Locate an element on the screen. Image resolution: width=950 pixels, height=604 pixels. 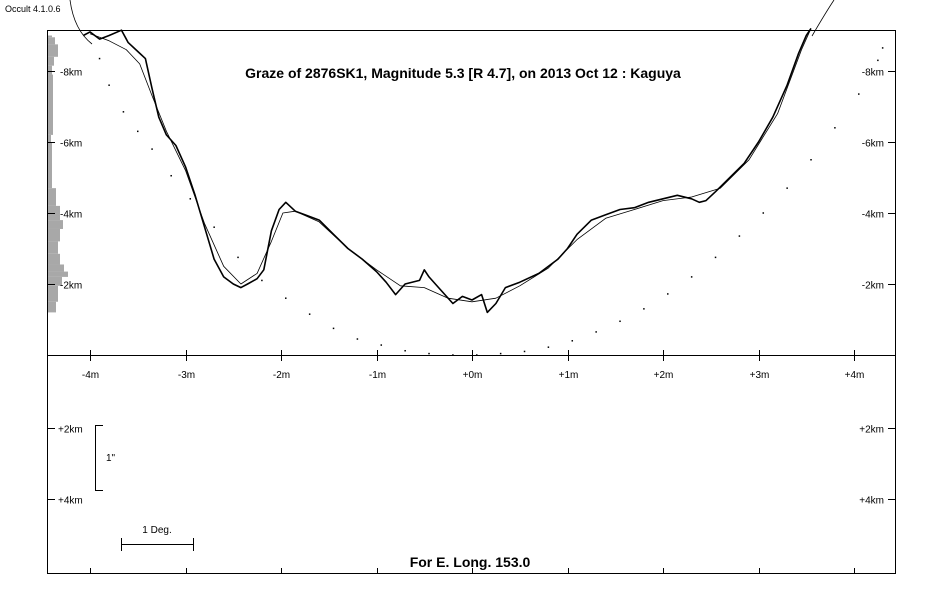
degree-scale-label: 1 Deg. is located at coordinates (156, 530).